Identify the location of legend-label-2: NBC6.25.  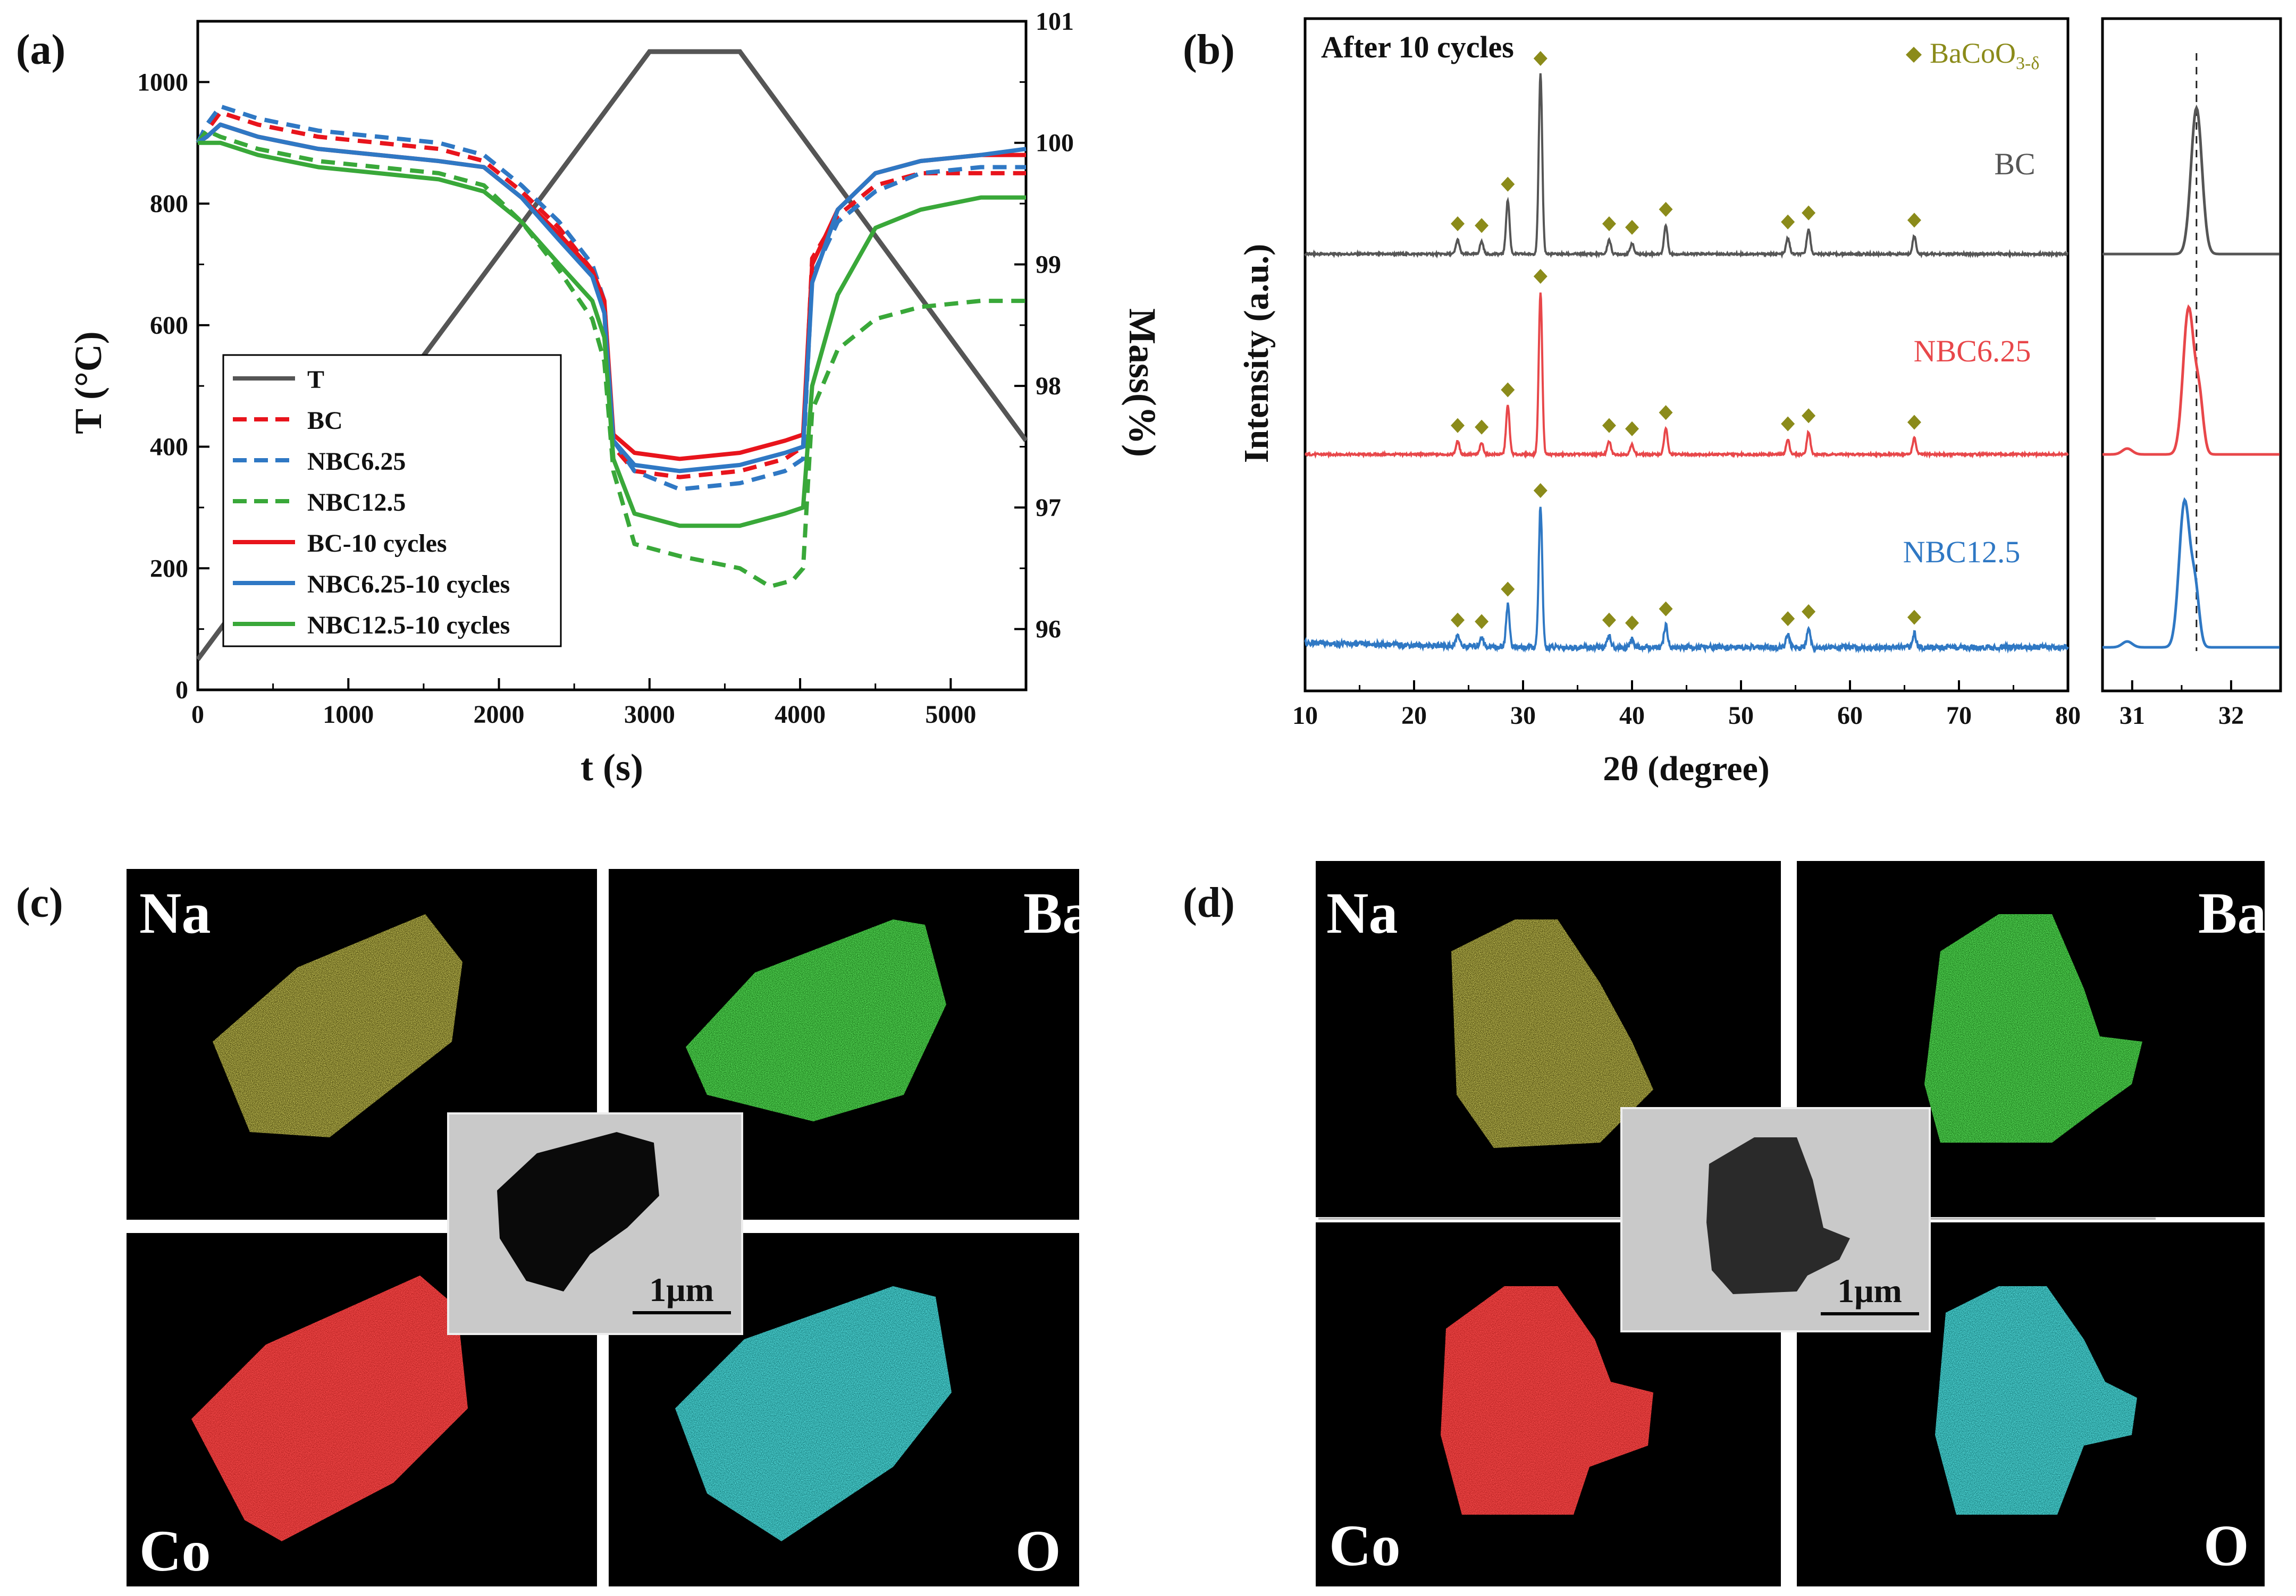
(356, 461).